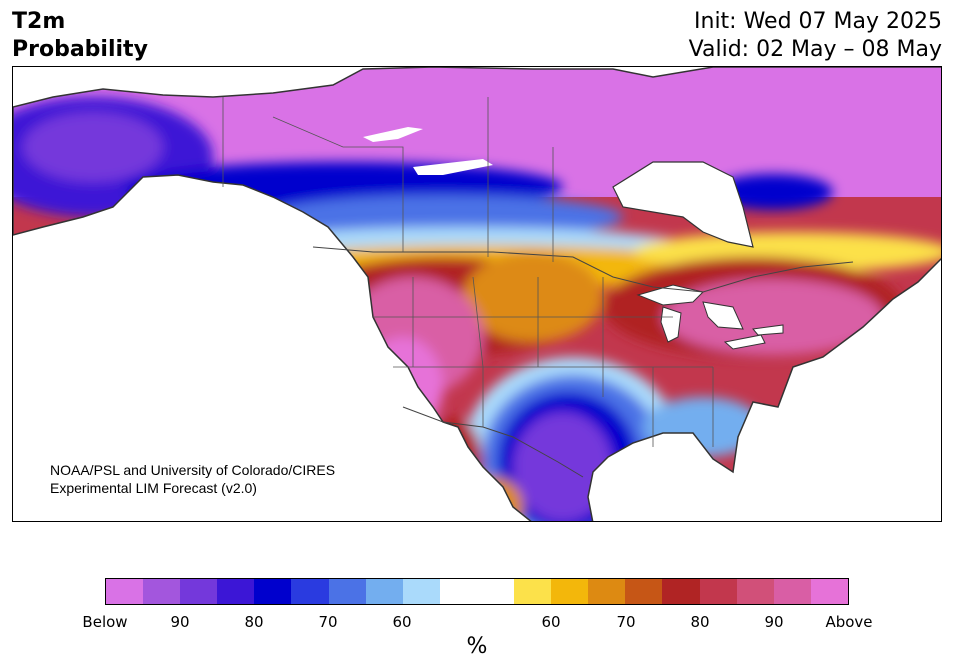 The width and height of the screenshot is (954, 671). What do you see at coordinates (683, 204) in the screenshot?
I see `hudson-bay` at bounding box center [683, 204].